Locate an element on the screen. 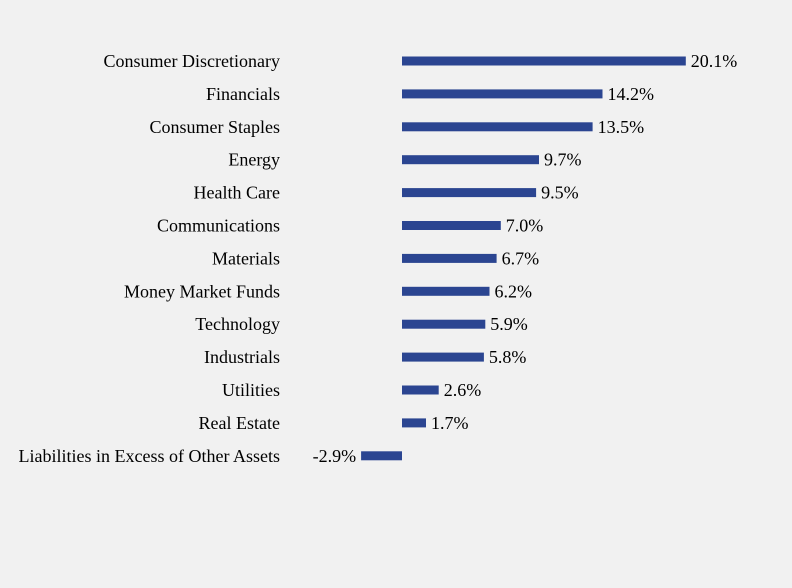 This screenshot has height=588, width=792. category-label-energy: Energy is located at coordinates (254, 160).